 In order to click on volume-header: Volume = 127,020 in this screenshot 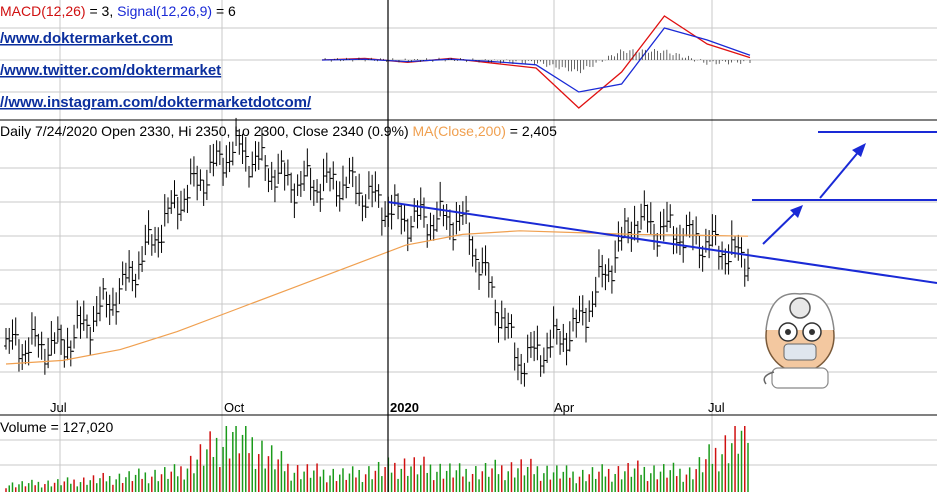, I will do `click(56, 427)`.